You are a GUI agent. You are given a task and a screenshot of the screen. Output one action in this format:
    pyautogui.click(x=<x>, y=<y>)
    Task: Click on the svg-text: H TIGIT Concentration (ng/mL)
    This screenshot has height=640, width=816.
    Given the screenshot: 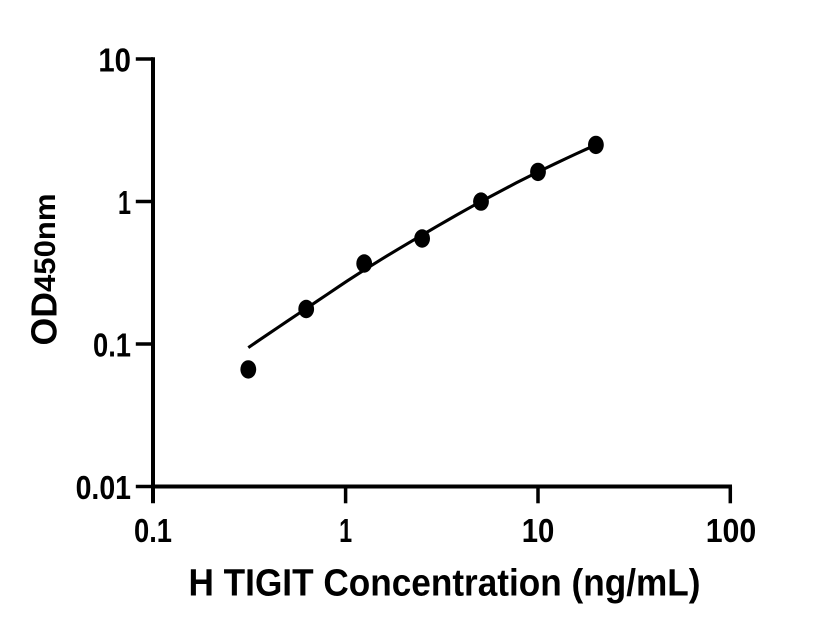 What is the action you would take?
    pyautogui.click(x=445, y=584)
    